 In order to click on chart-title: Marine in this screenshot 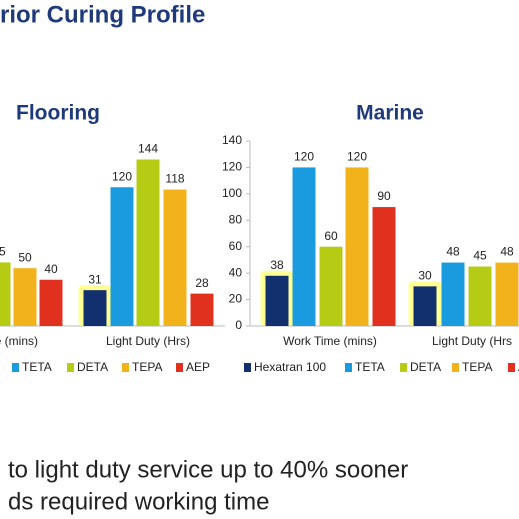, I will do `click(390, 113)`.